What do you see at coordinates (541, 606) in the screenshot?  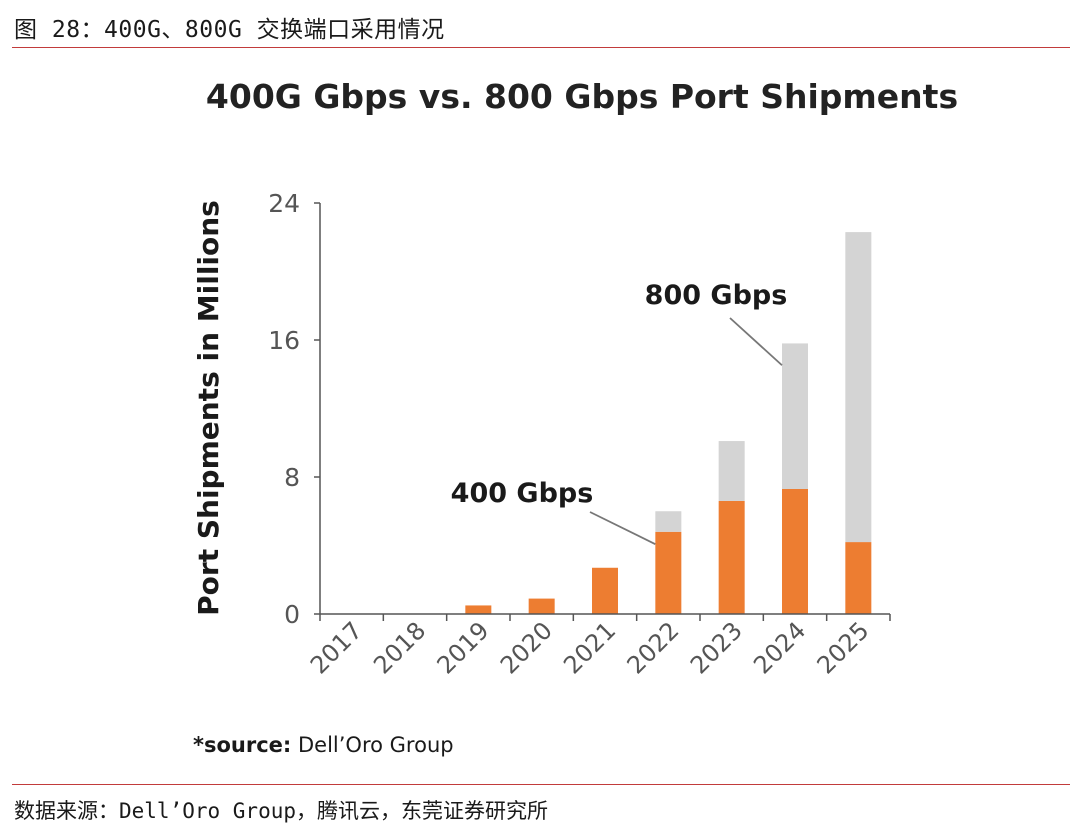 I see `bar-400g-2020` at bounding box center [541, 606].